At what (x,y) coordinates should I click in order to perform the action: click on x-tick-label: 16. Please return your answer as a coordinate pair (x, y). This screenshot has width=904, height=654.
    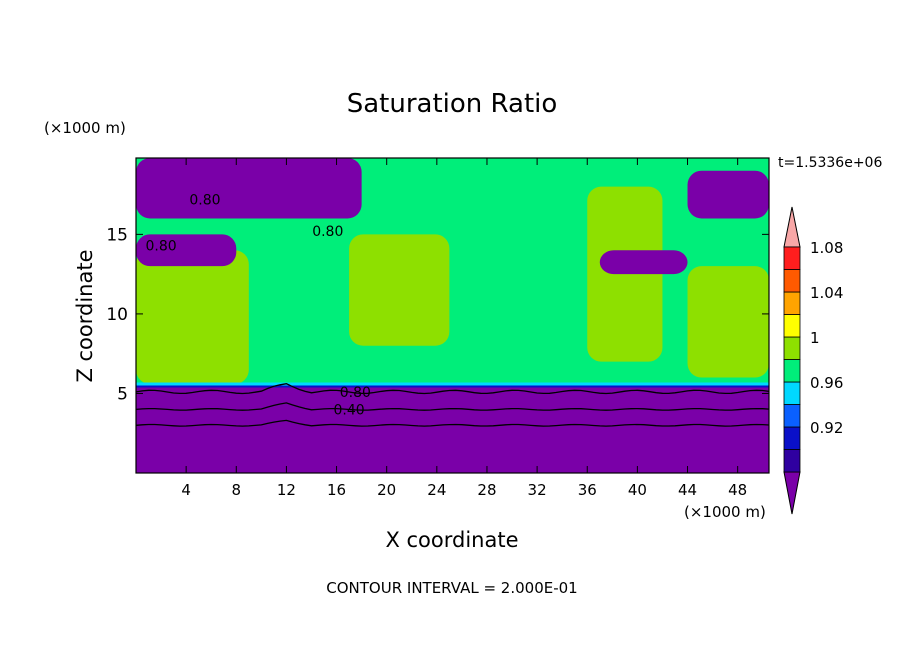
    Looking at the image, I should click on (336, 490).